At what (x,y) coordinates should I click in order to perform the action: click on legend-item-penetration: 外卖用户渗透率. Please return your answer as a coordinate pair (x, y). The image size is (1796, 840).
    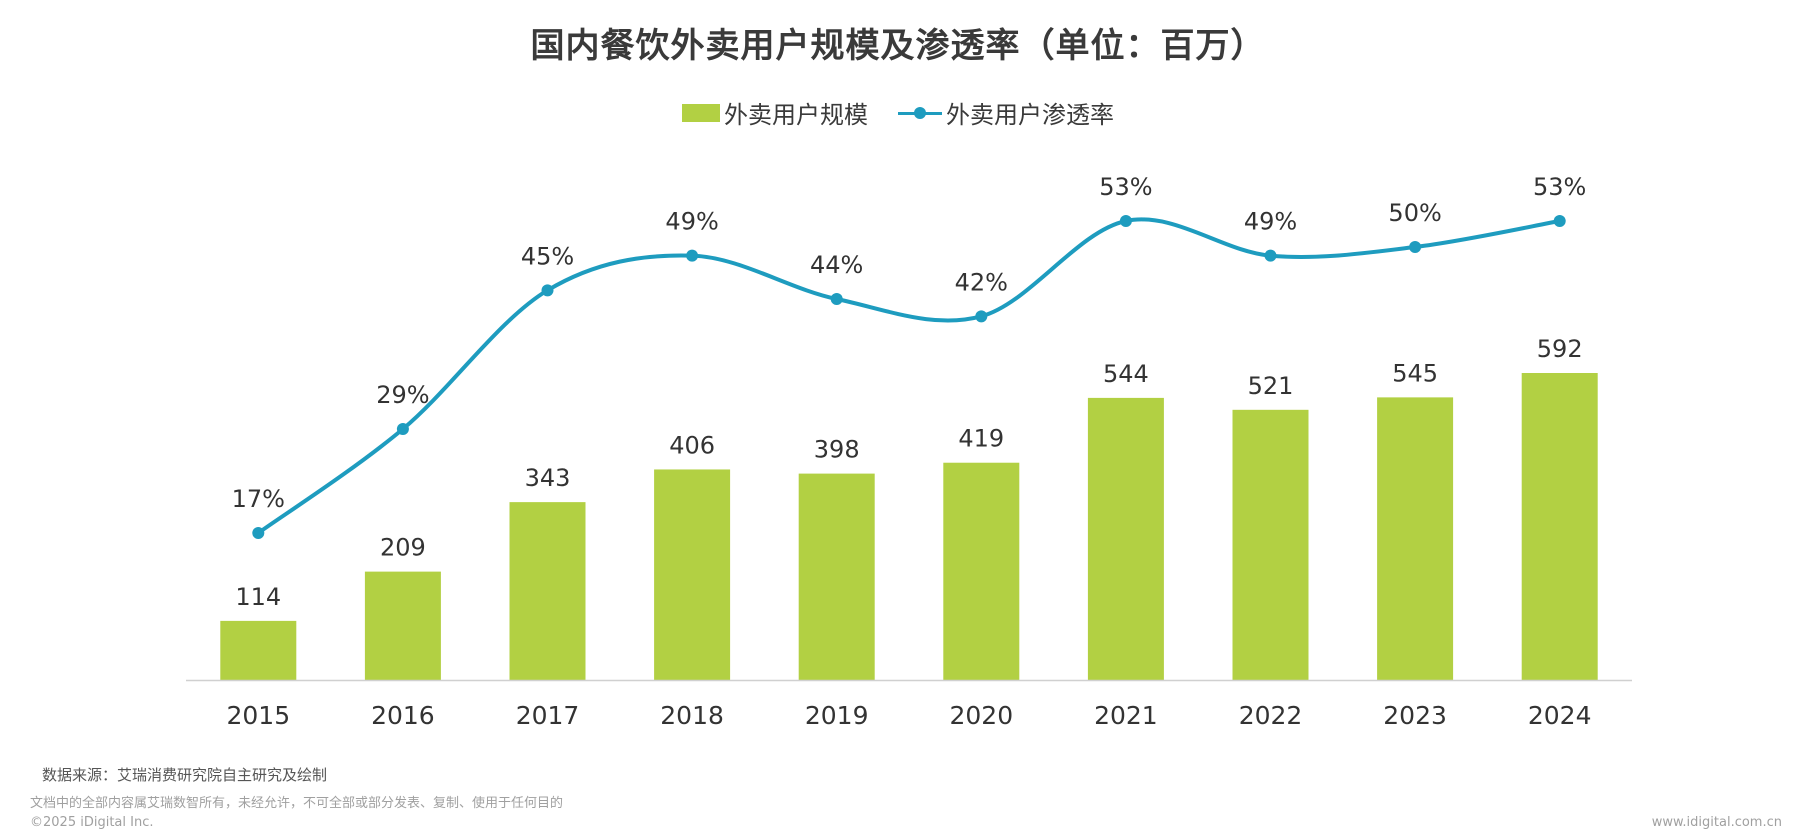
    Looking at the image, I should click on (1006, 112).